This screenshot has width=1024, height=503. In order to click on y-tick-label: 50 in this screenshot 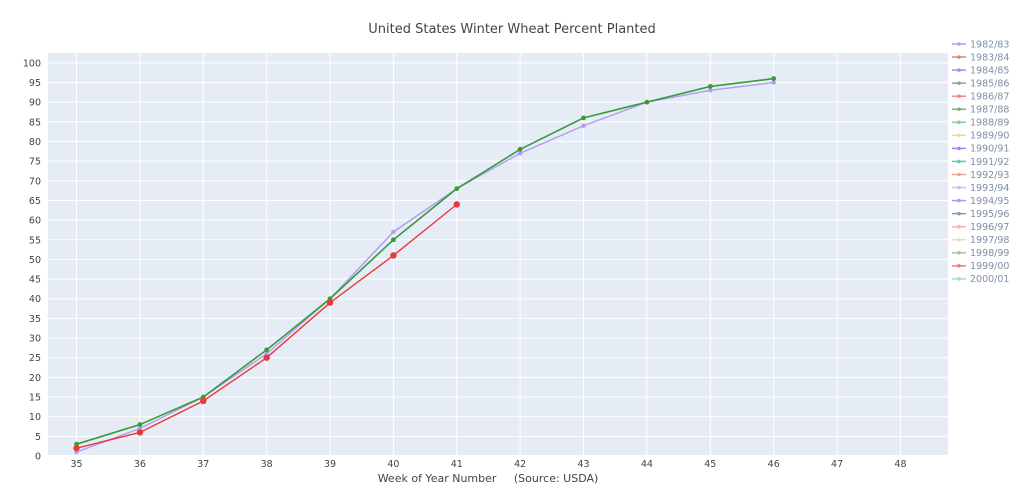, I will do `click(35, 260)`.